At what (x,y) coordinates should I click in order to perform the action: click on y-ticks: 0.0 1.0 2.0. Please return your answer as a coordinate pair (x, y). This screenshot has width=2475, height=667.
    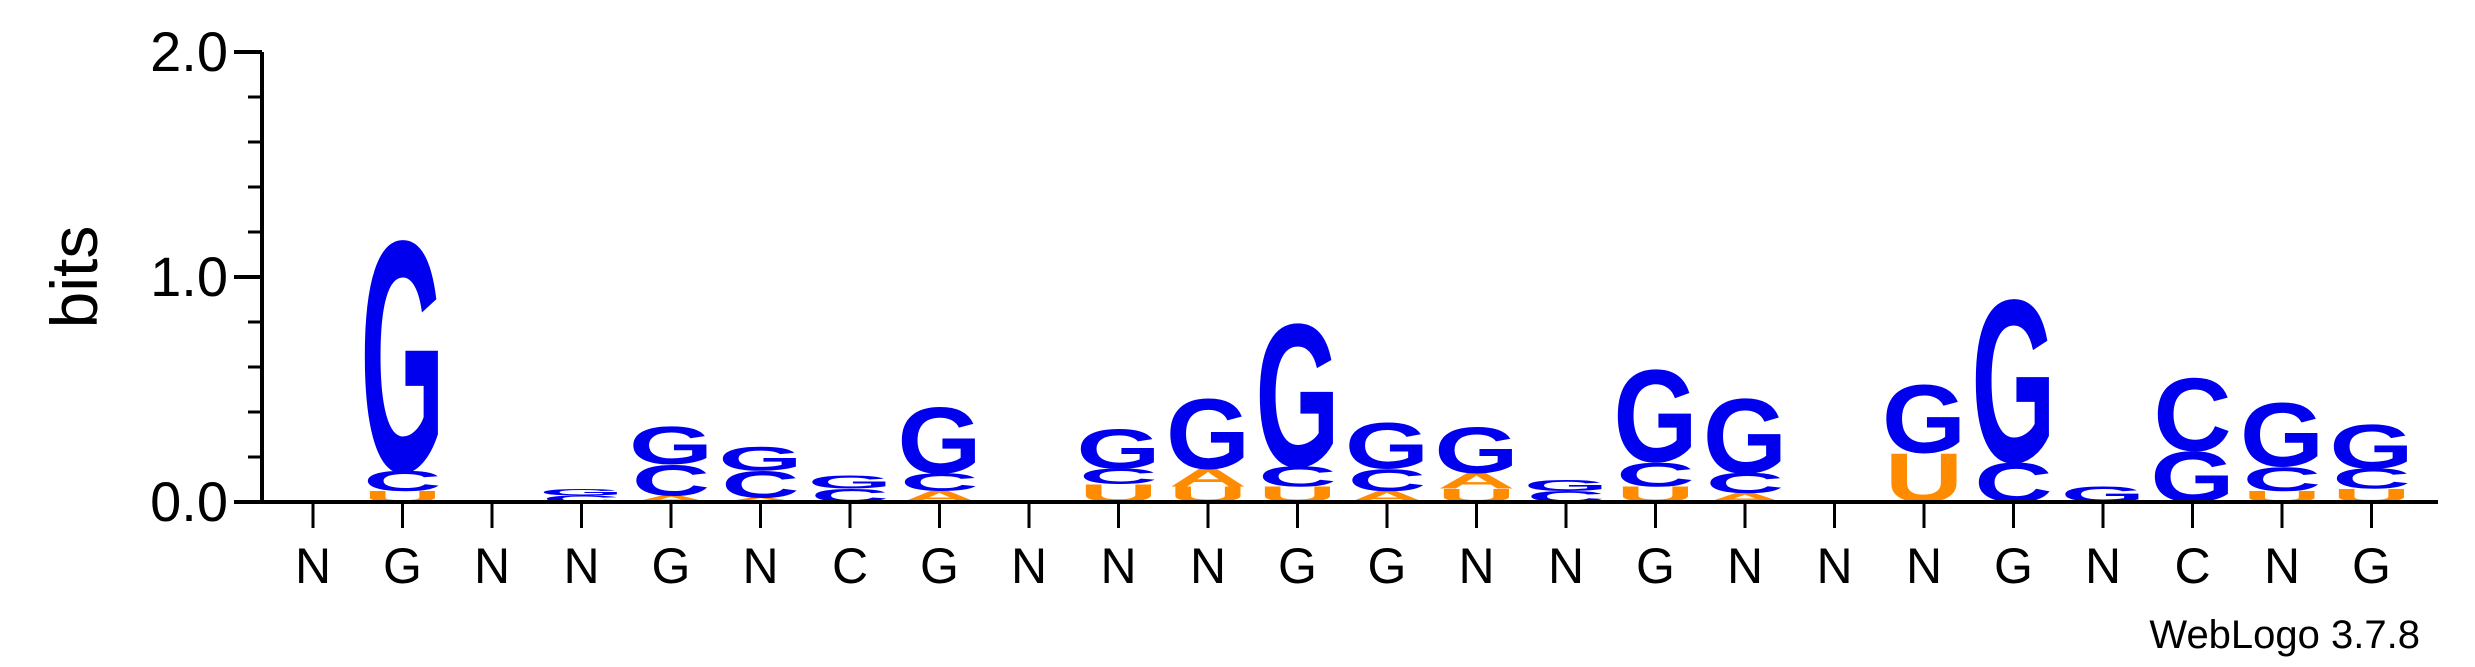
    Looking at the image, I should click on (206, 276).